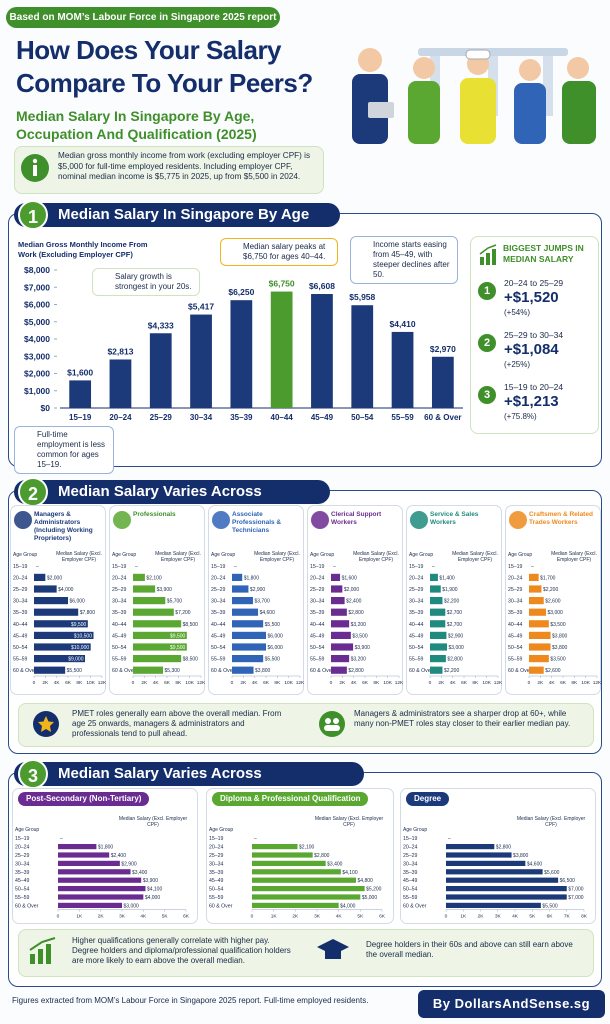 The width and height of the screenshot is (610, 1024). I want to click on value-label: $2,700, so click(455, 613).